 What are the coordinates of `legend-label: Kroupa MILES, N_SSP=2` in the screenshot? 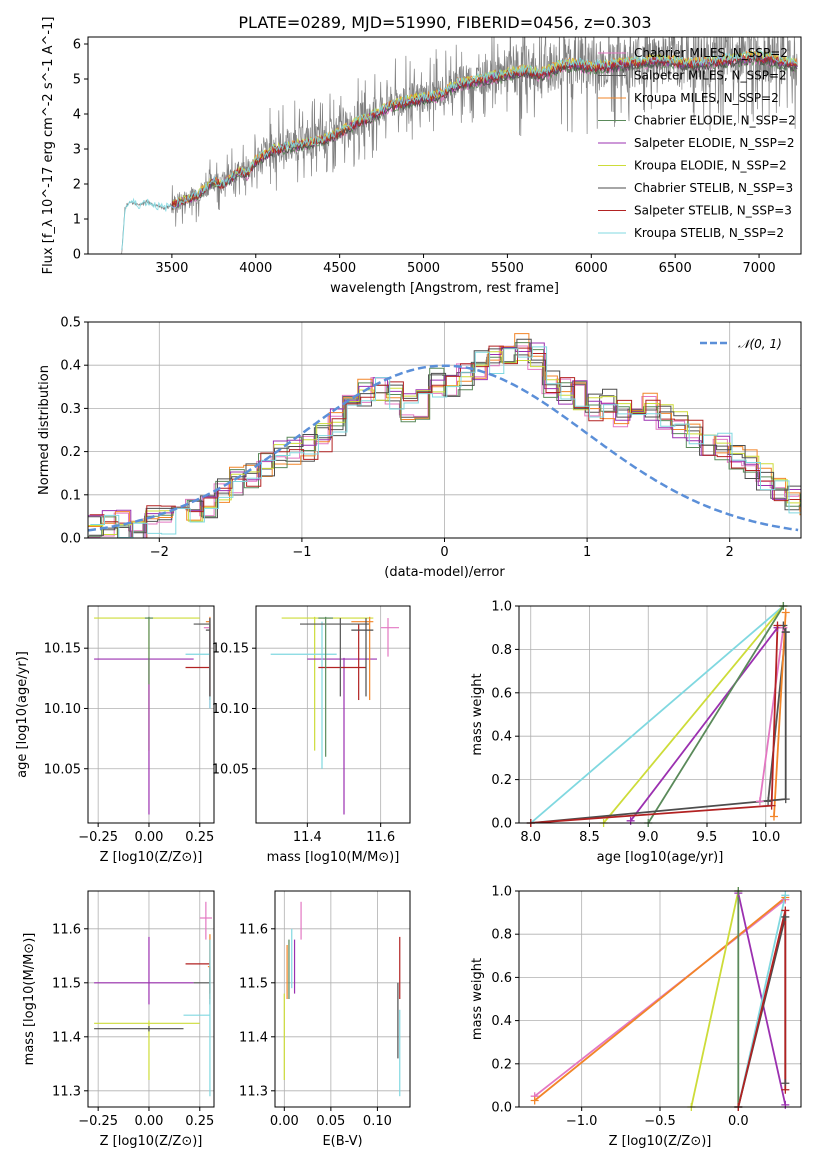 It's located at (706, 98).